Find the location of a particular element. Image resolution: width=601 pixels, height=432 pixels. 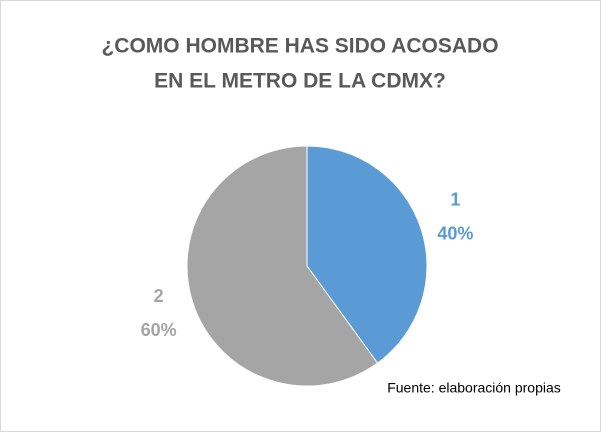

chart-title: ¿COMO HOMBRE HAS SIDO ACOSADO is located at coordinates (299, 46).